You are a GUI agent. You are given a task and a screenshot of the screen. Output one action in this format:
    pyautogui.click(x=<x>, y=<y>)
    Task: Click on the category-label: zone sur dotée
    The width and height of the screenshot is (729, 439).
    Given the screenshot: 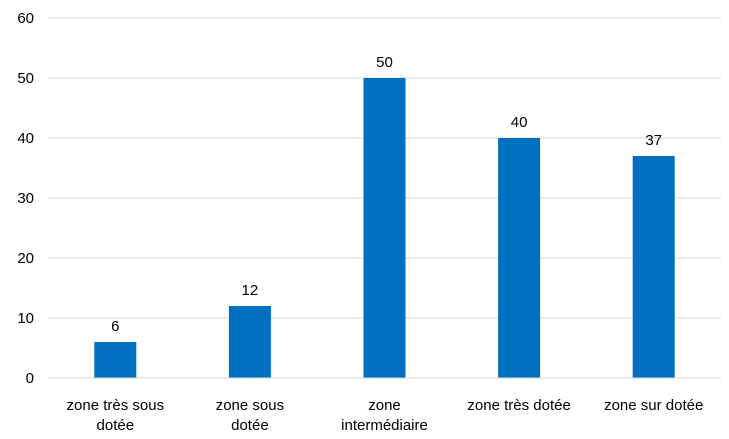 What is the action you would take?
    pyautogui.click(x=653, y=405)
    